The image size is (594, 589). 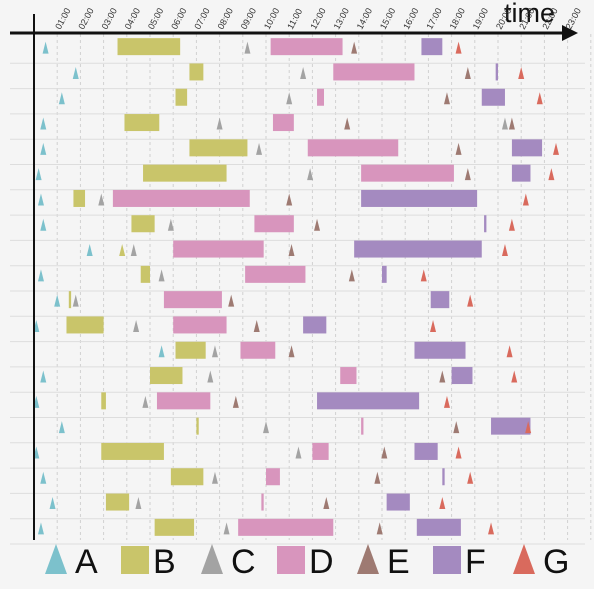 What do you see at coordinates (368, 559) in the screenshot?
I see `legend-swatch-e` at bounding box center [368, 559].